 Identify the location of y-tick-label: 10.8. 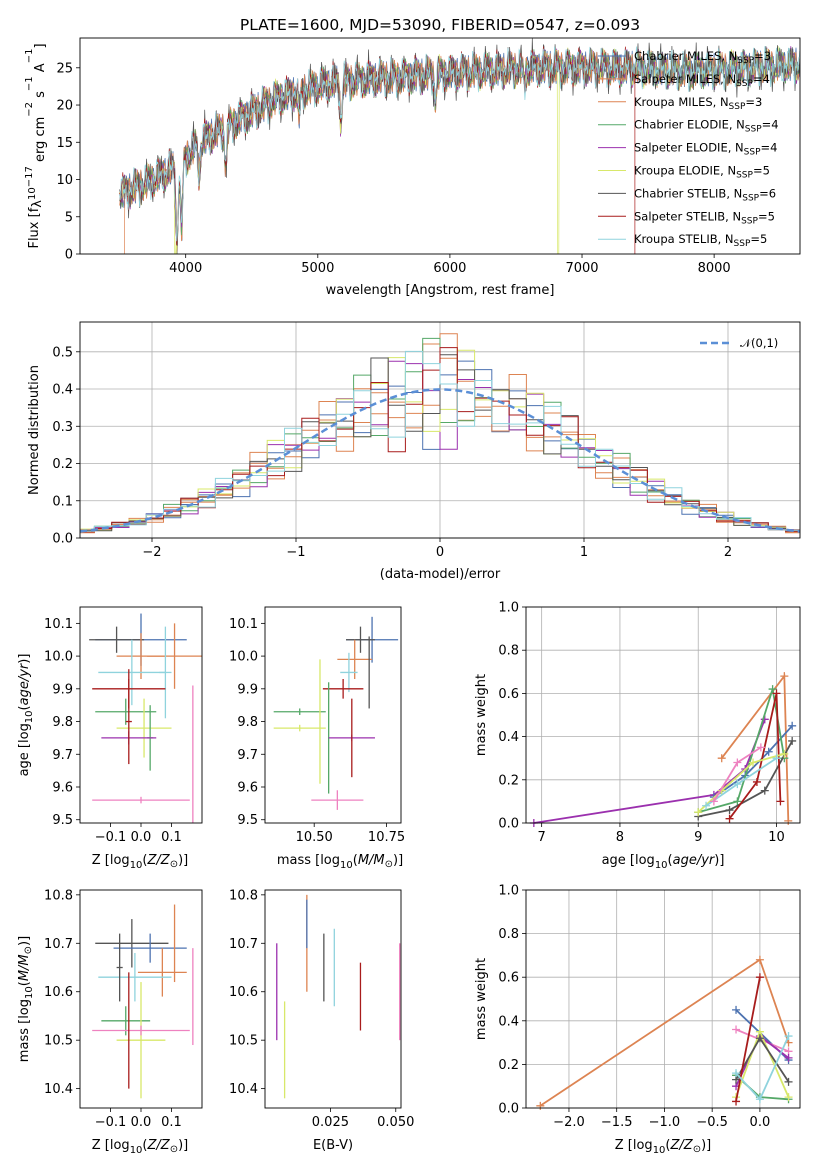
(243, 895).